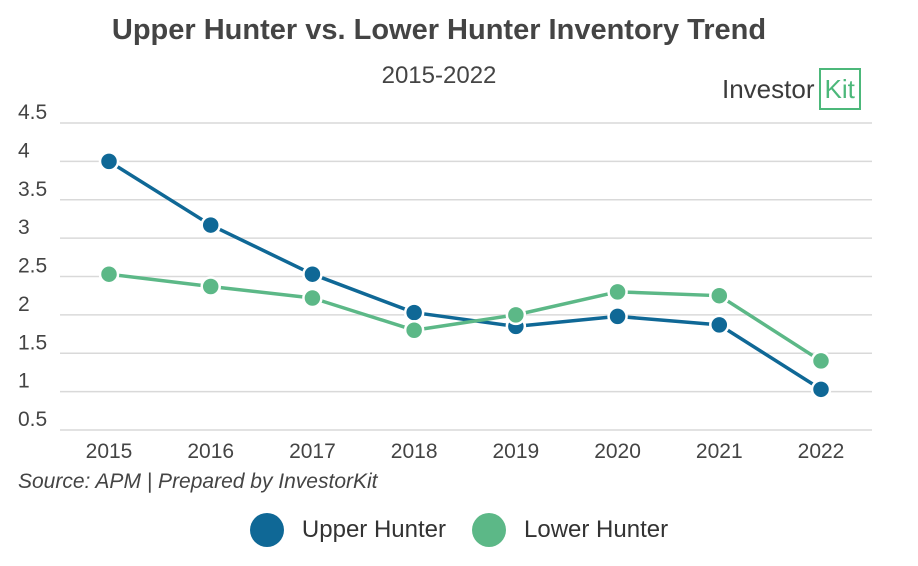 This screenshot has width=918, height=566. I want to click on x-tick-label: 2022, so click(821, 451).